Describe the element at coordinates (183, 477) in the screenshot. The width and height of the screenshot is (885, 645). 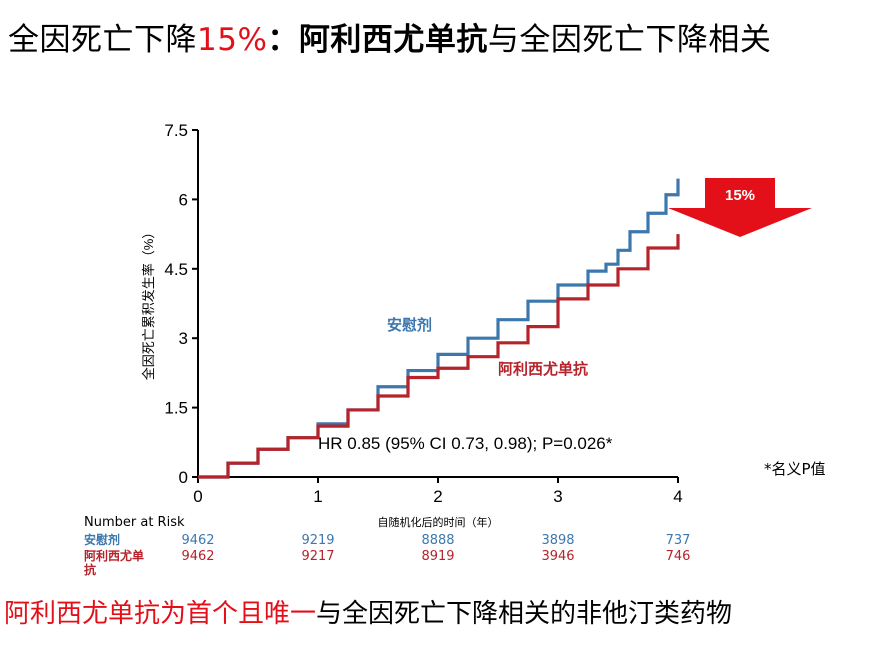
I see `y-tick-label: 0` at that location.